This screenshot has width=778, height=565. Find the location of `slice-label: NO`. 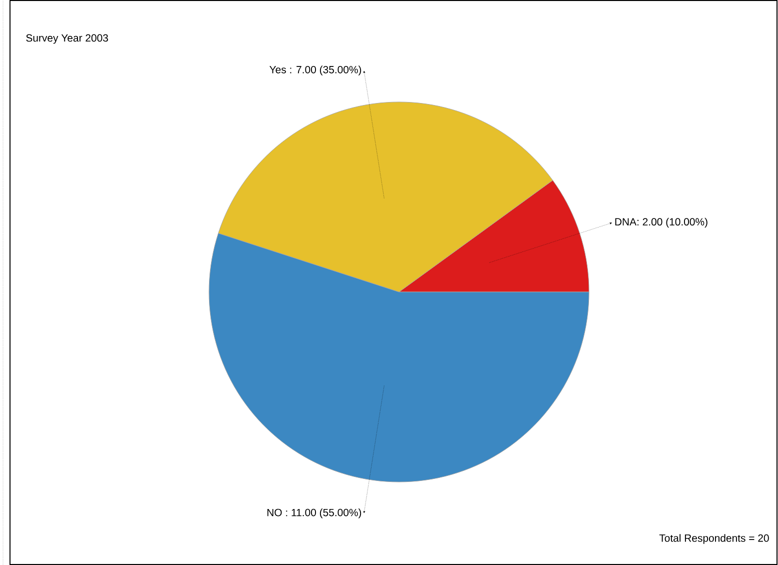

slice-label: NO is located at coordinates (274, 512).